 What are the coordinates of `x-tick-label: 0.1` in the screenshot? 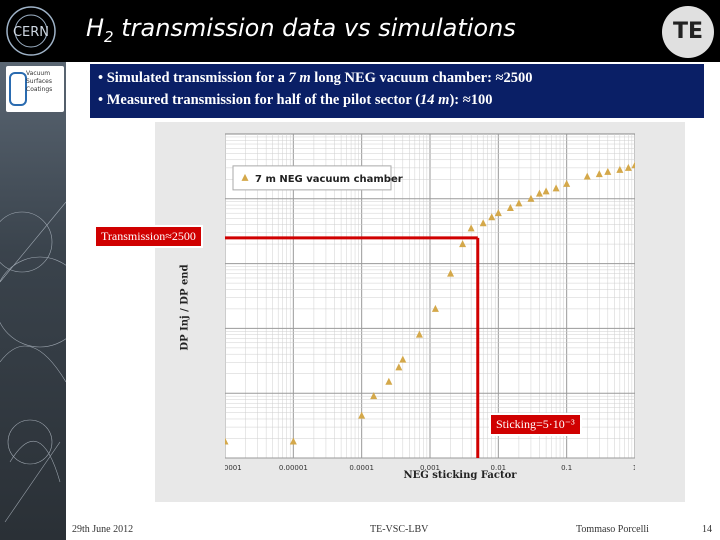 It's located at (566, 468).